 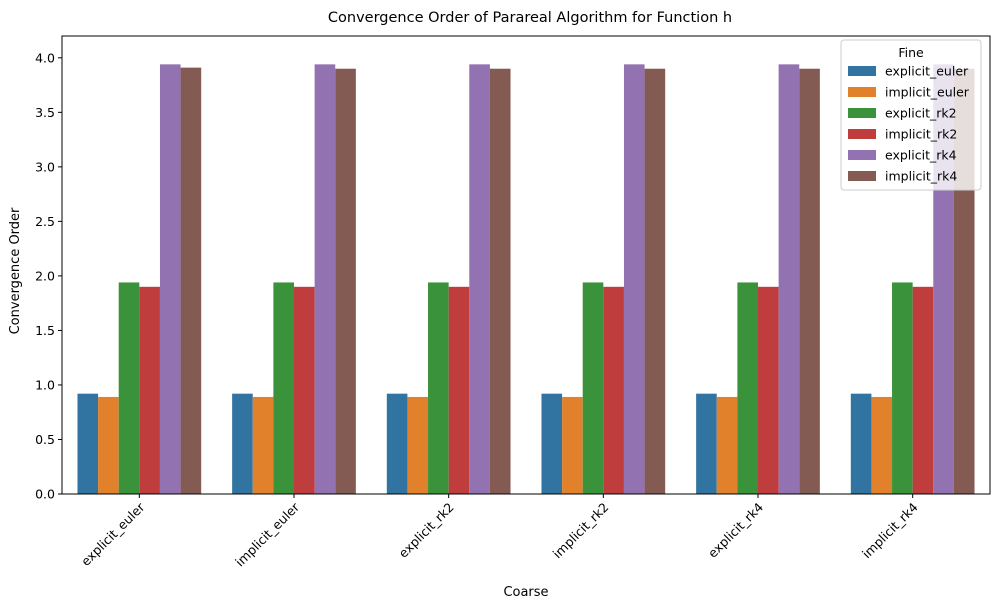 What do you see at coordinates (108, 445) in the screenshot?
I see `bar-implicit_euler-explicit_euler` at bounding box center [108, 445].